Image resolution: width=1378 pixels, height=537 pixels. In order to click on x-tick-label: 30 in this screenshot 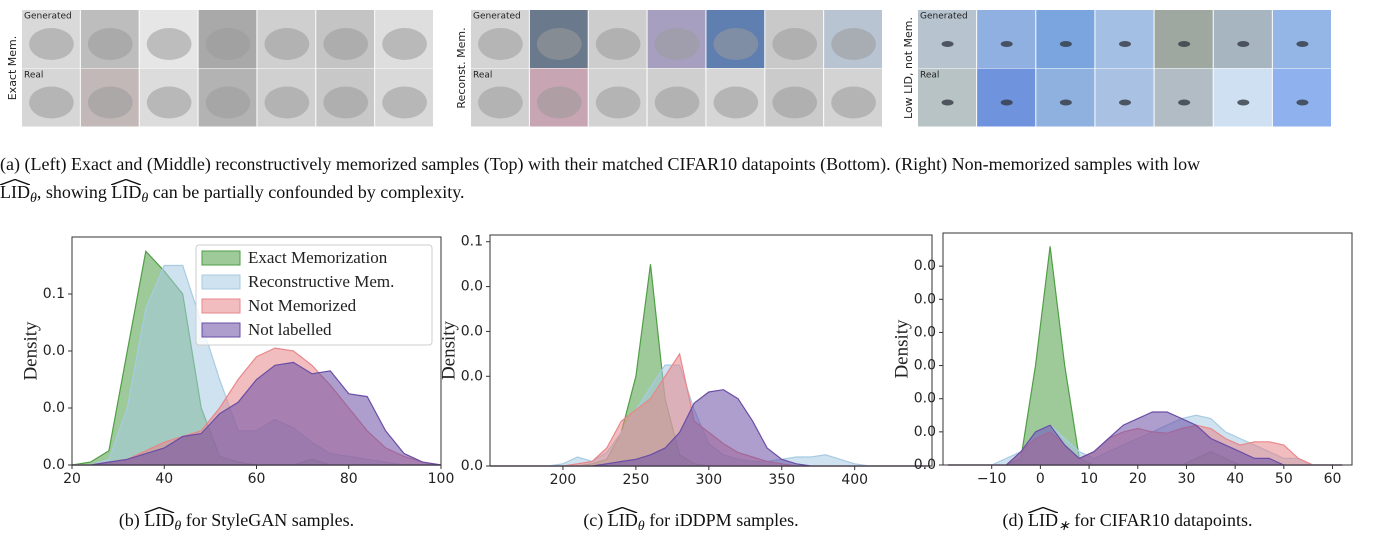, I will do `click(1187, 479)`.